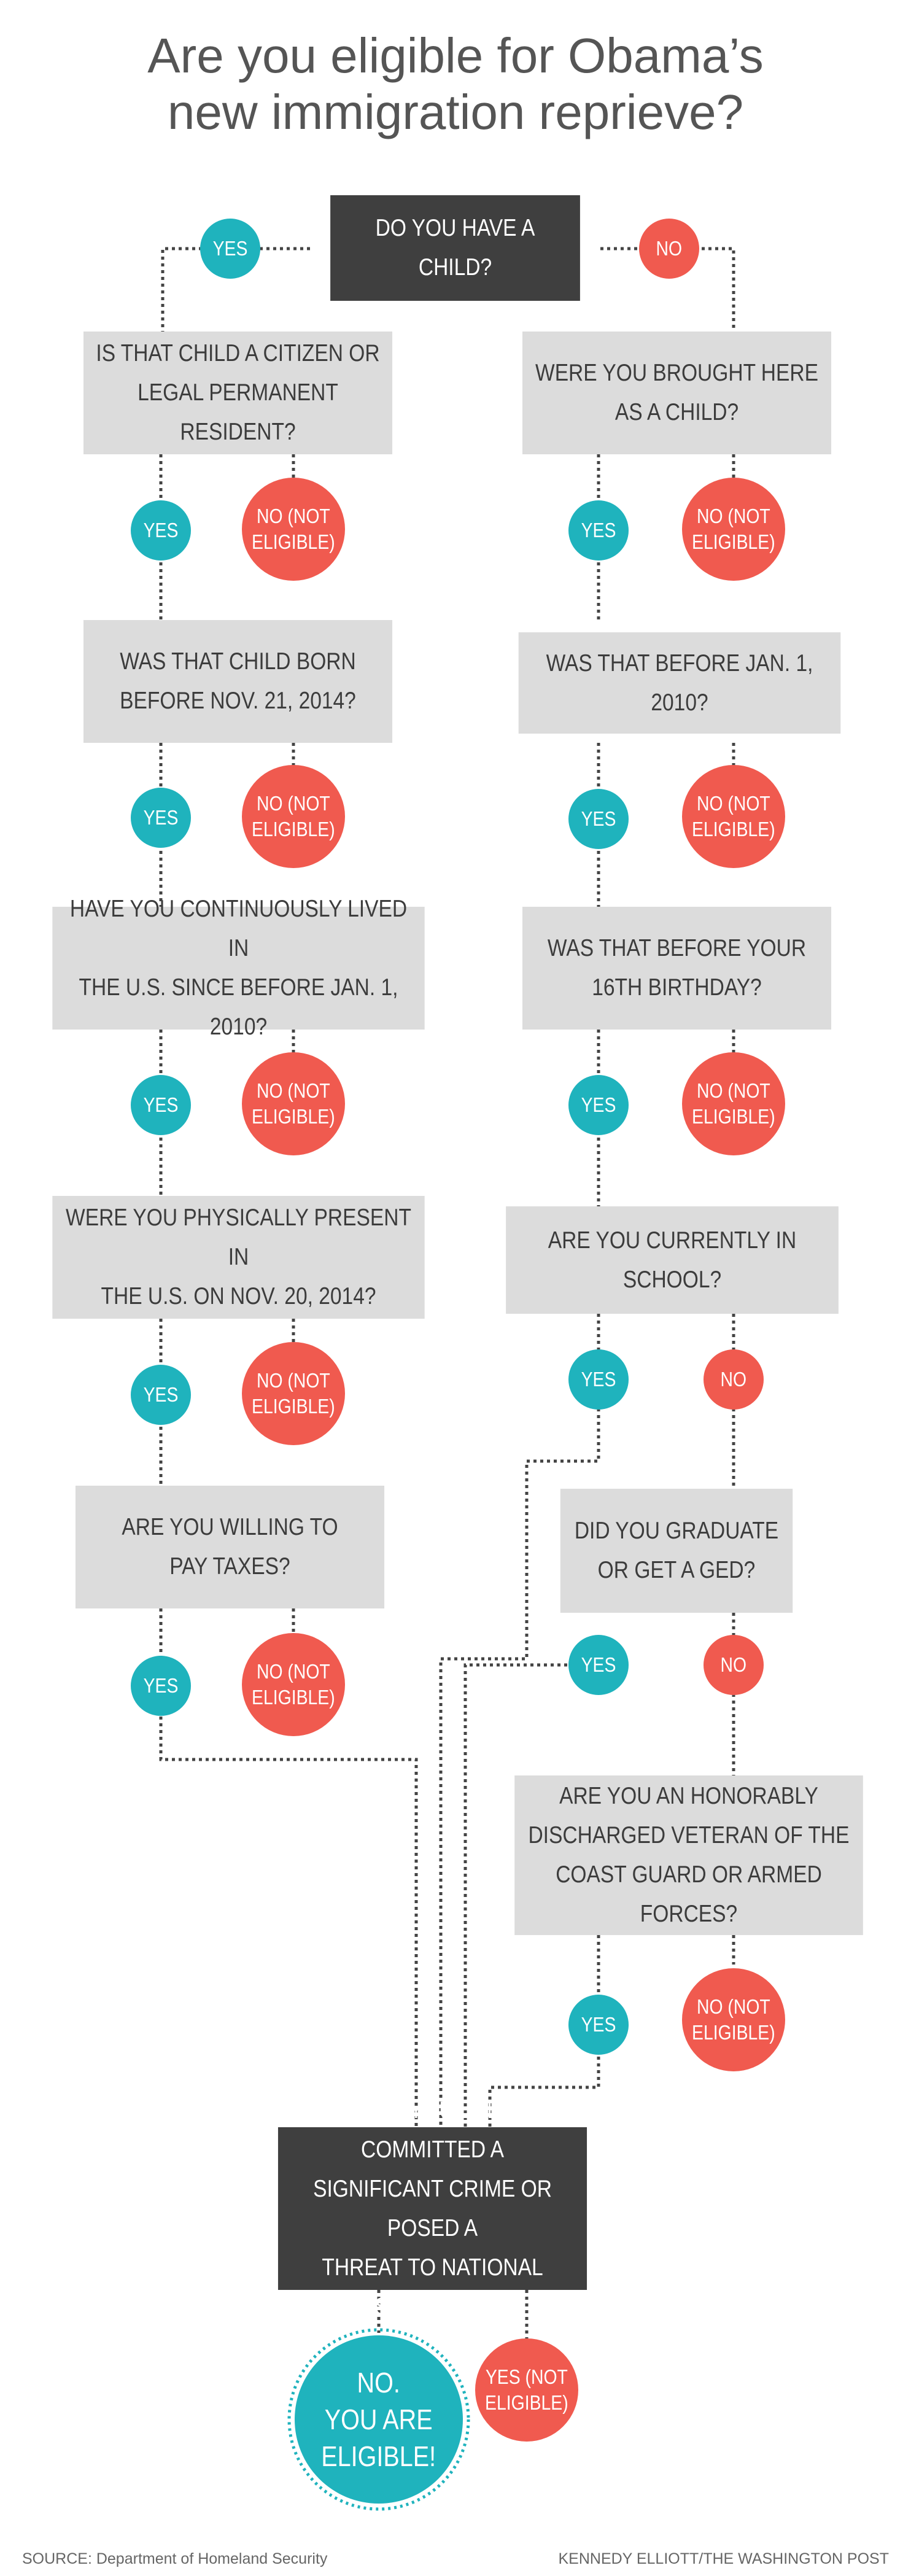 This screenshot has height=2576, width=911. I want to click on connector-school-yes-to-crime, so click(519, 1720).